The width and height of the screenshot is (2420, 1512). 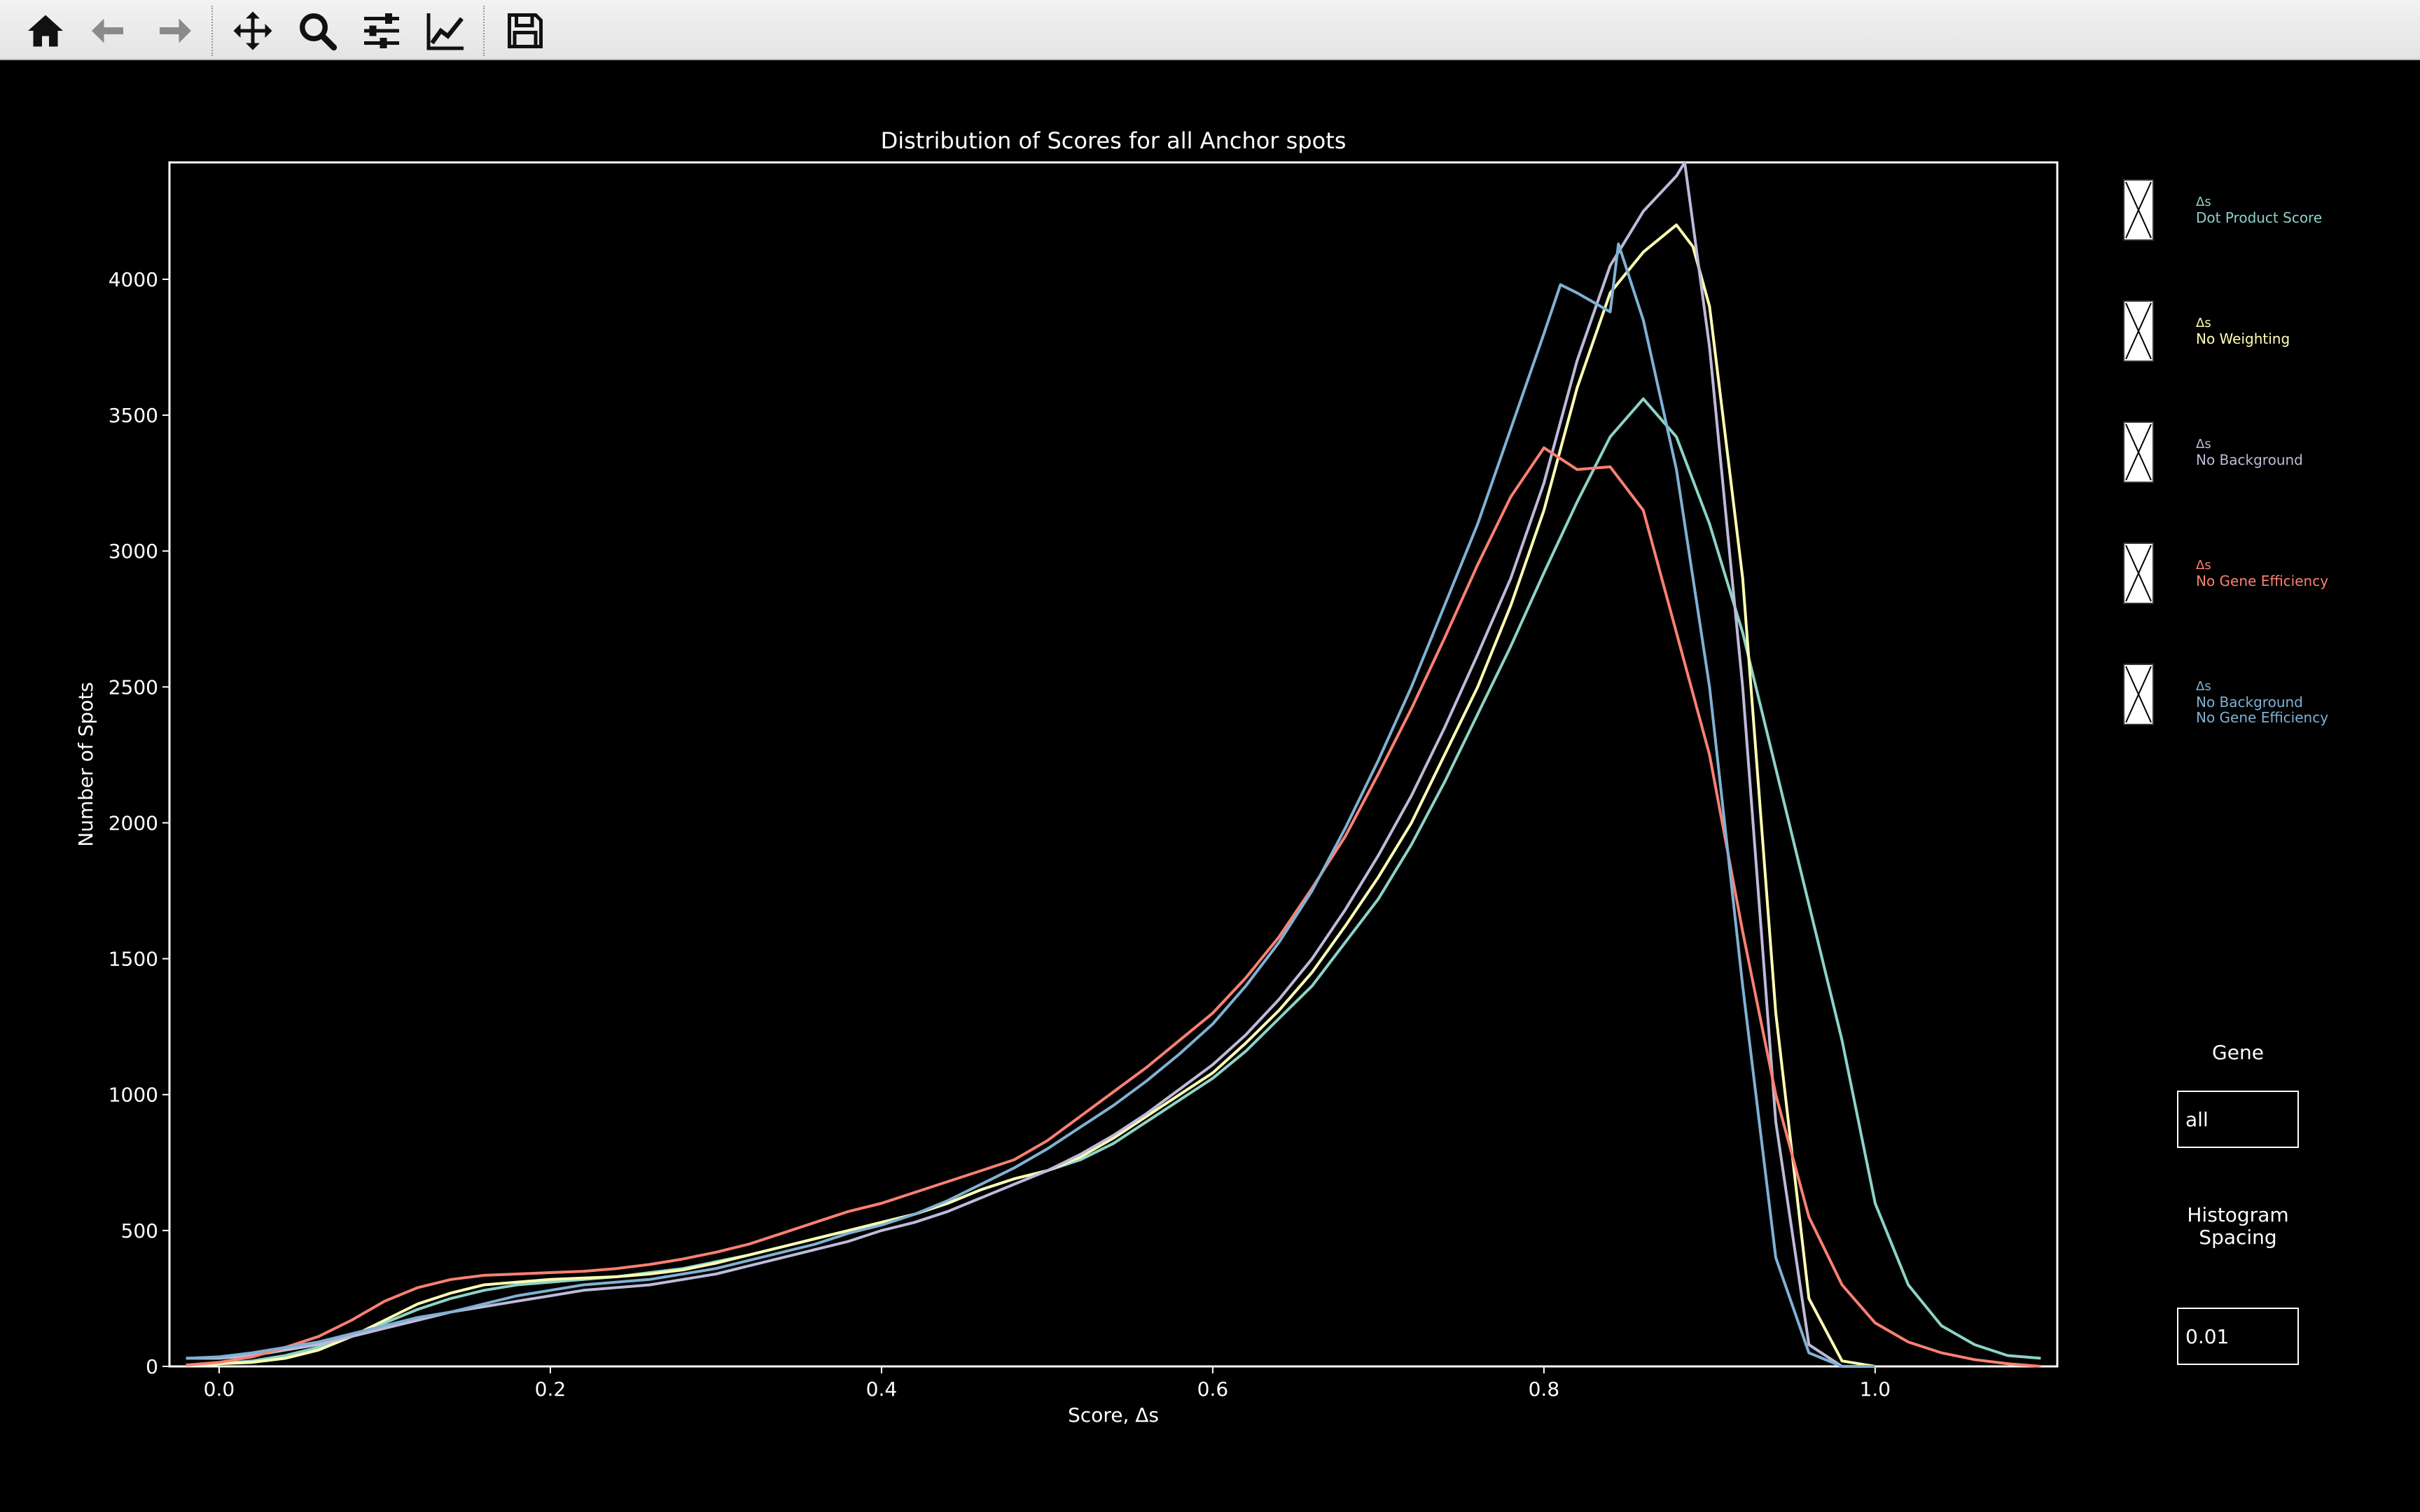 I want to click on sliders-icon, so click(x=381, y=30).